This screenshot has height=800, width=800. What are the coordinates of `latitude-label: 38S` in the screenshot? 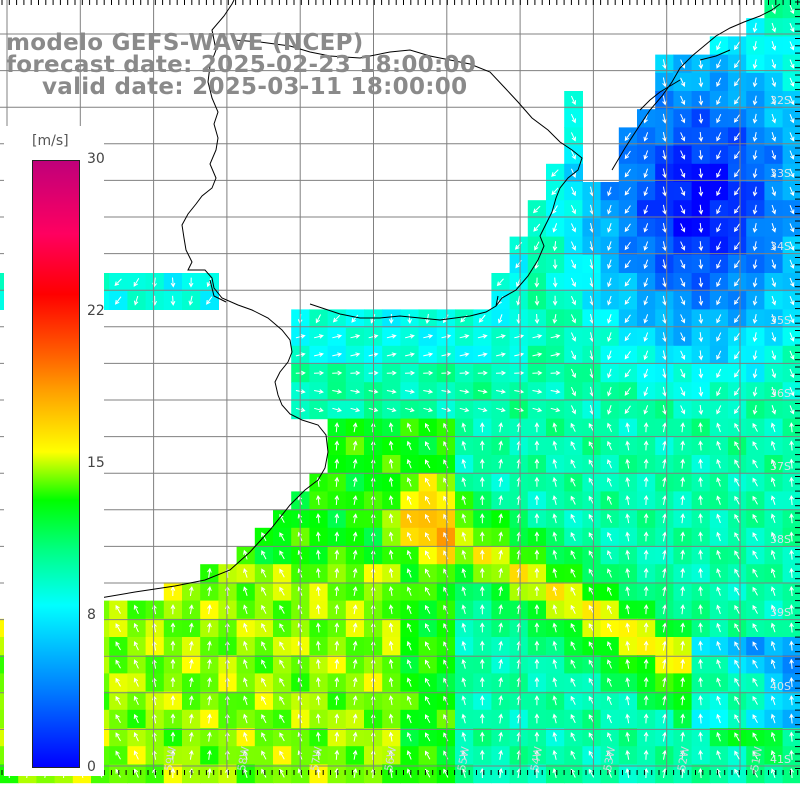 It's located at (780, 540).